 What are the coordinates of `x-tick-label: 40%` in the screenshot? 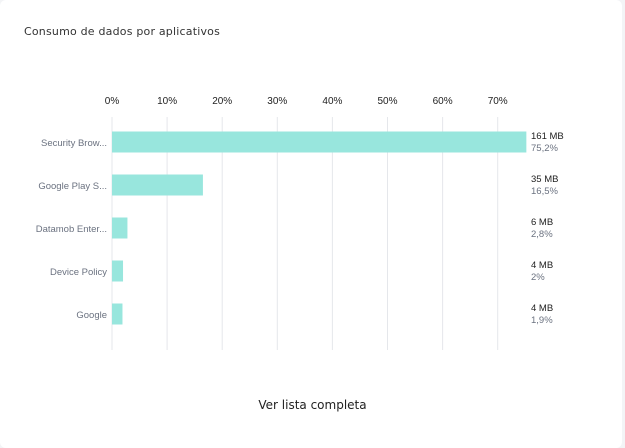 It's located at (332, 101).